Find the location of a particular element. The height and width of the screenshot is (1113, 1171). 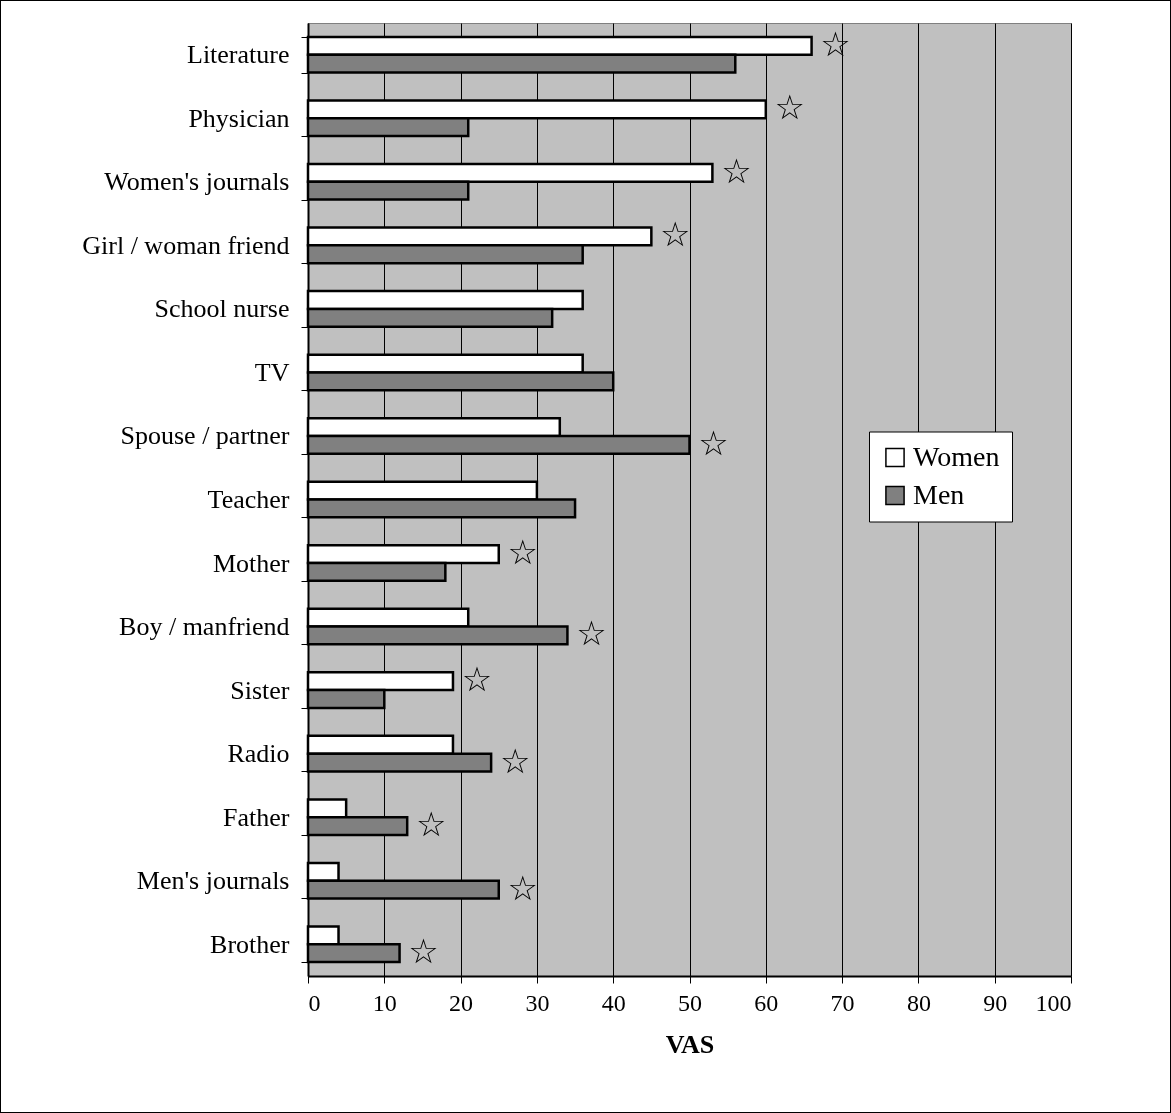

x-tick-label: 0 is located at coordinates (314, 1002).